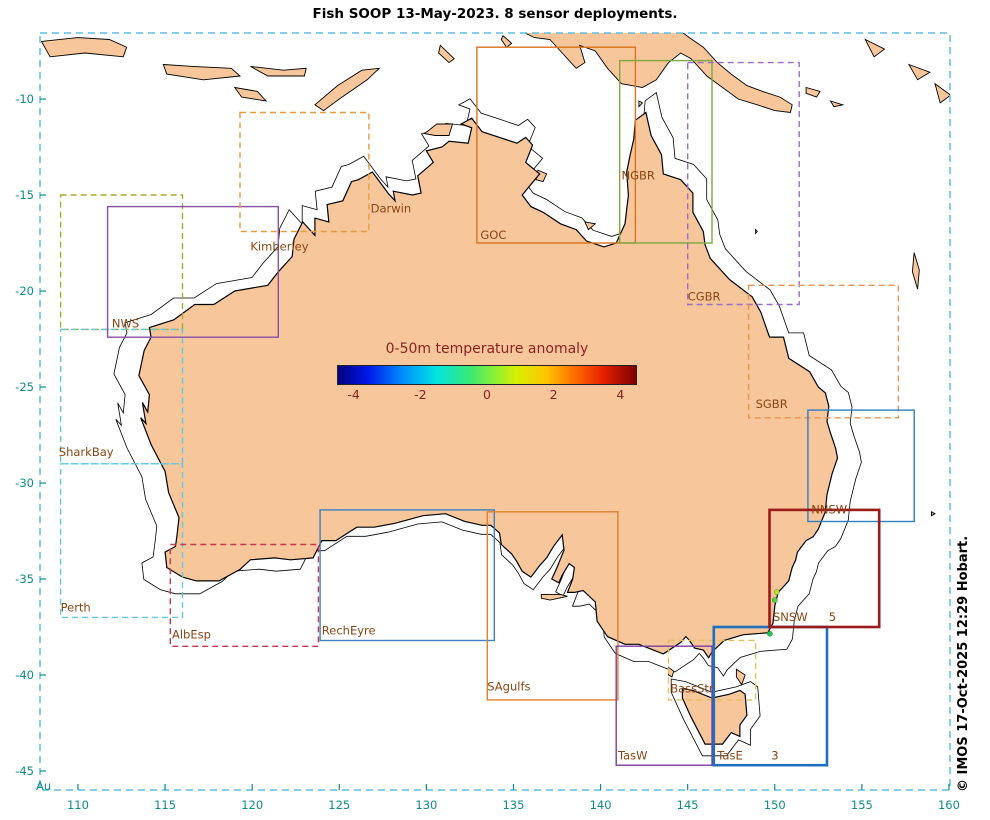 The image size is (990, 820). What do you see at coordinates (438, 129) in the screenshot?
I see `island-melville` at bounding box center [438, 129].